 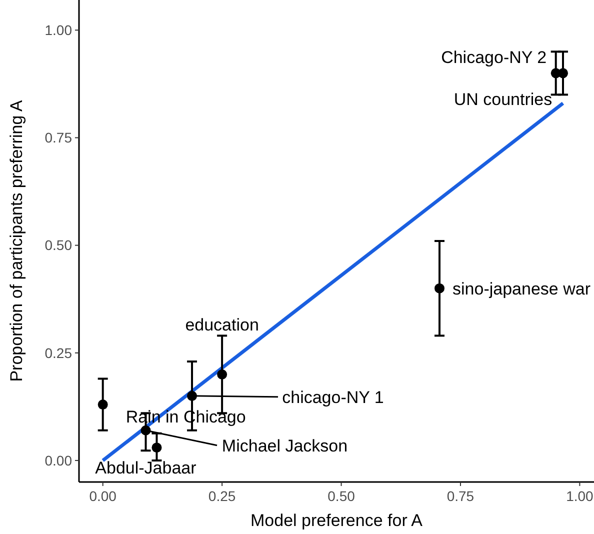 What do you see at coordinates (342, 496) in the screenshot?
I see `x-tick-label: 0.50` at bounding box center [342, 496].